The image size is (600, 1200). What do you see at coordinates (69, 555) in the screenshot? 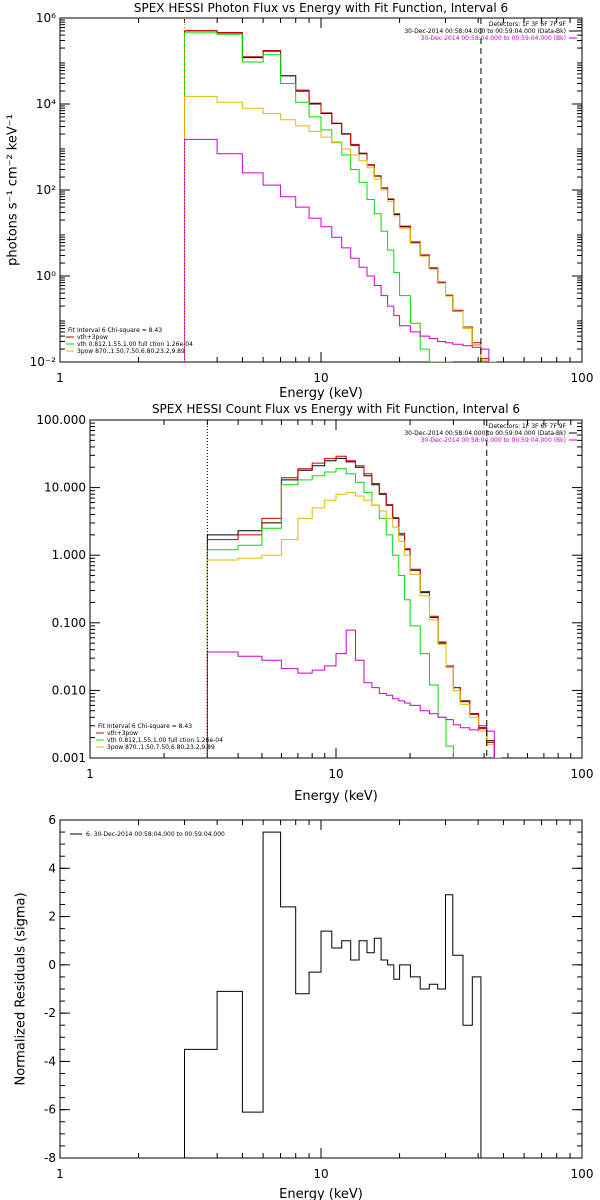
I see `y-tick-label: 1.000` at bounding box center [69, 555].